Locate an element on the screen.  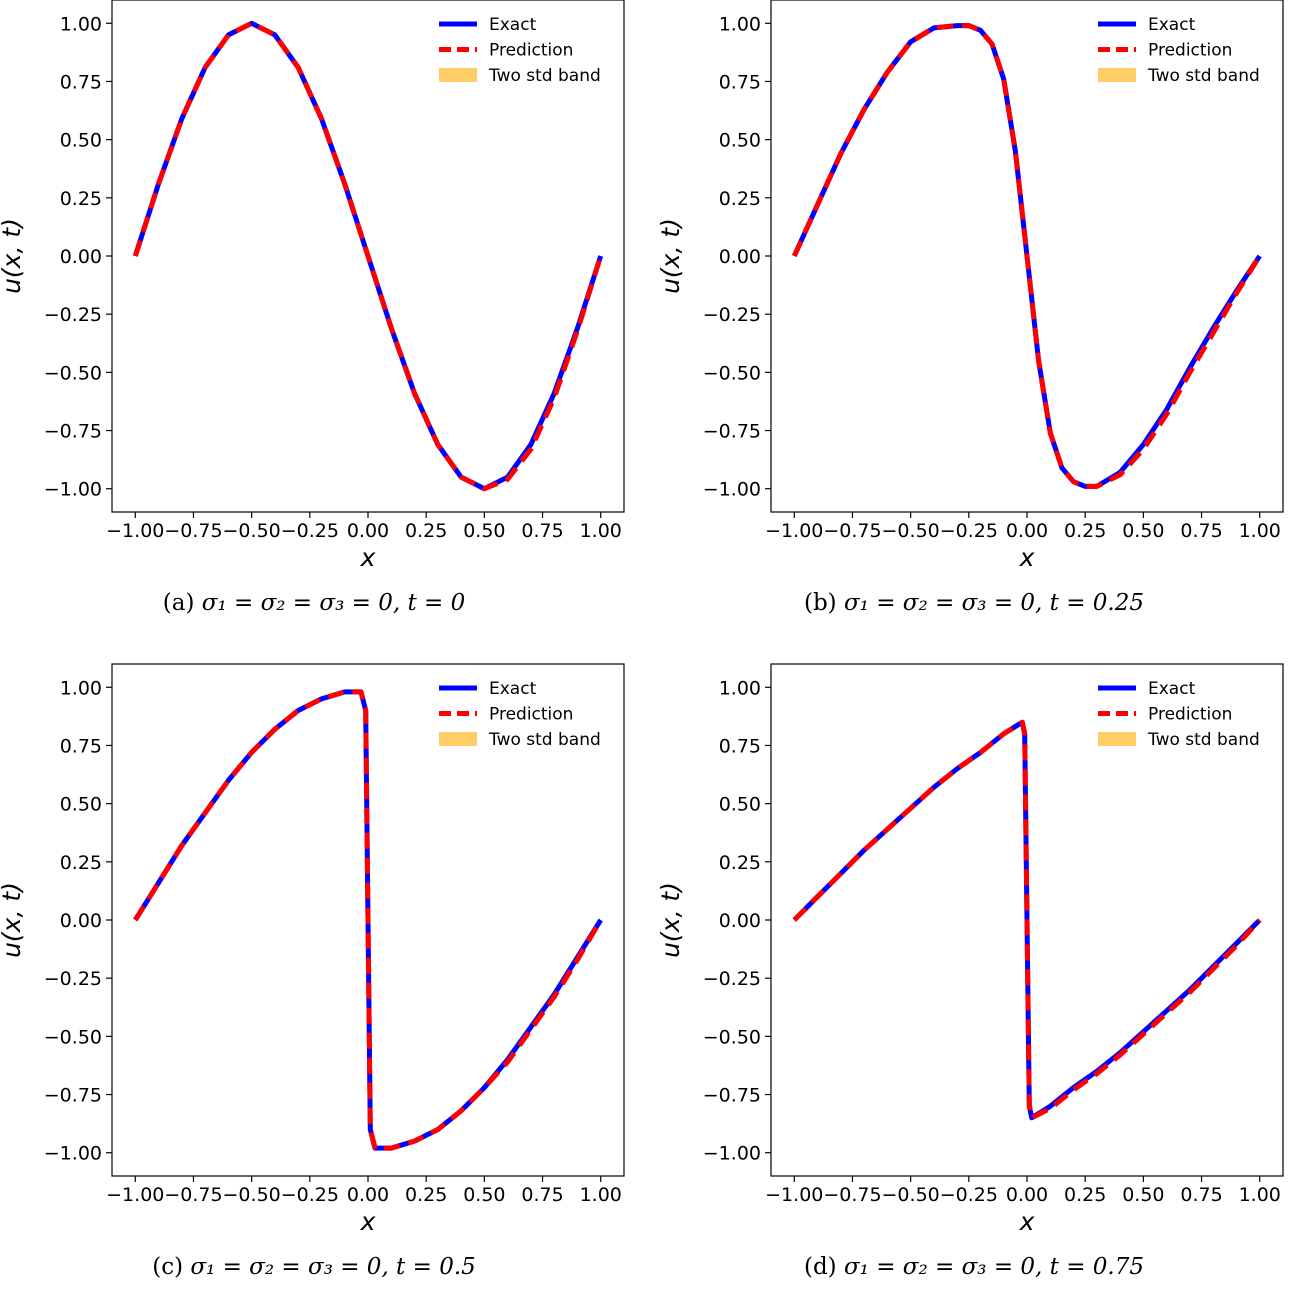
caption-d-label: (d) is located at coordinates (820, 1267).